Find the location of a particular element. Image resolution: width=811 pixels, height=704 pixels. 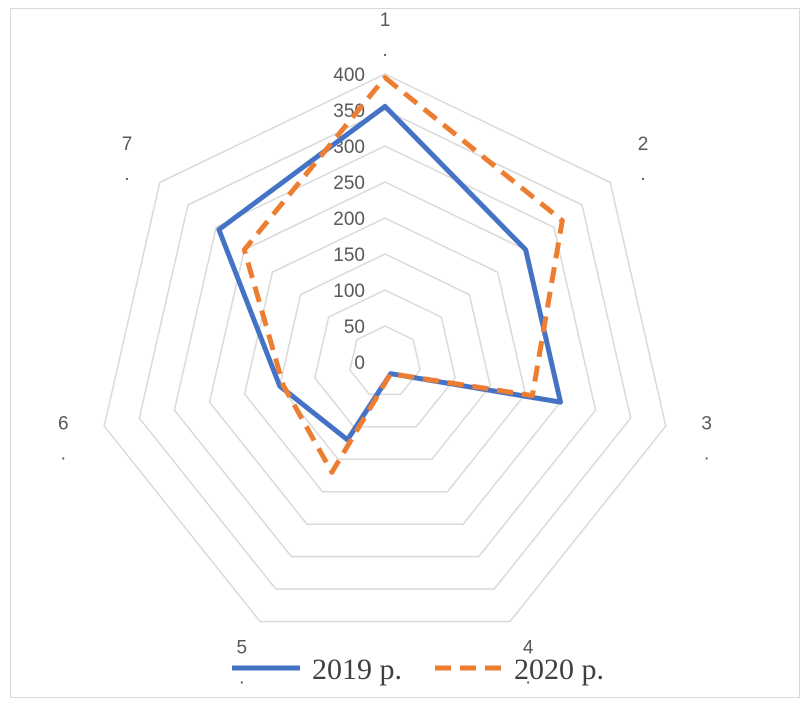

tick-label: 250 is located at coordinates (349, 183).